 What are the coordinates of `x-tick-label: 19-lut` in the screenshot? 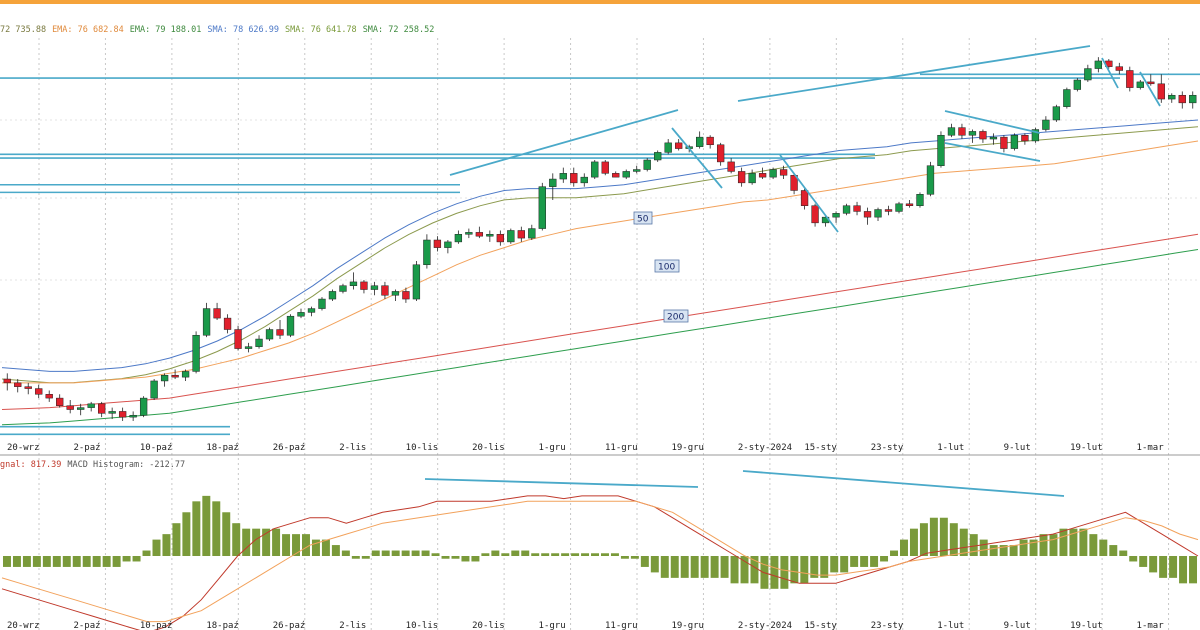 It's located at (1086, 625).